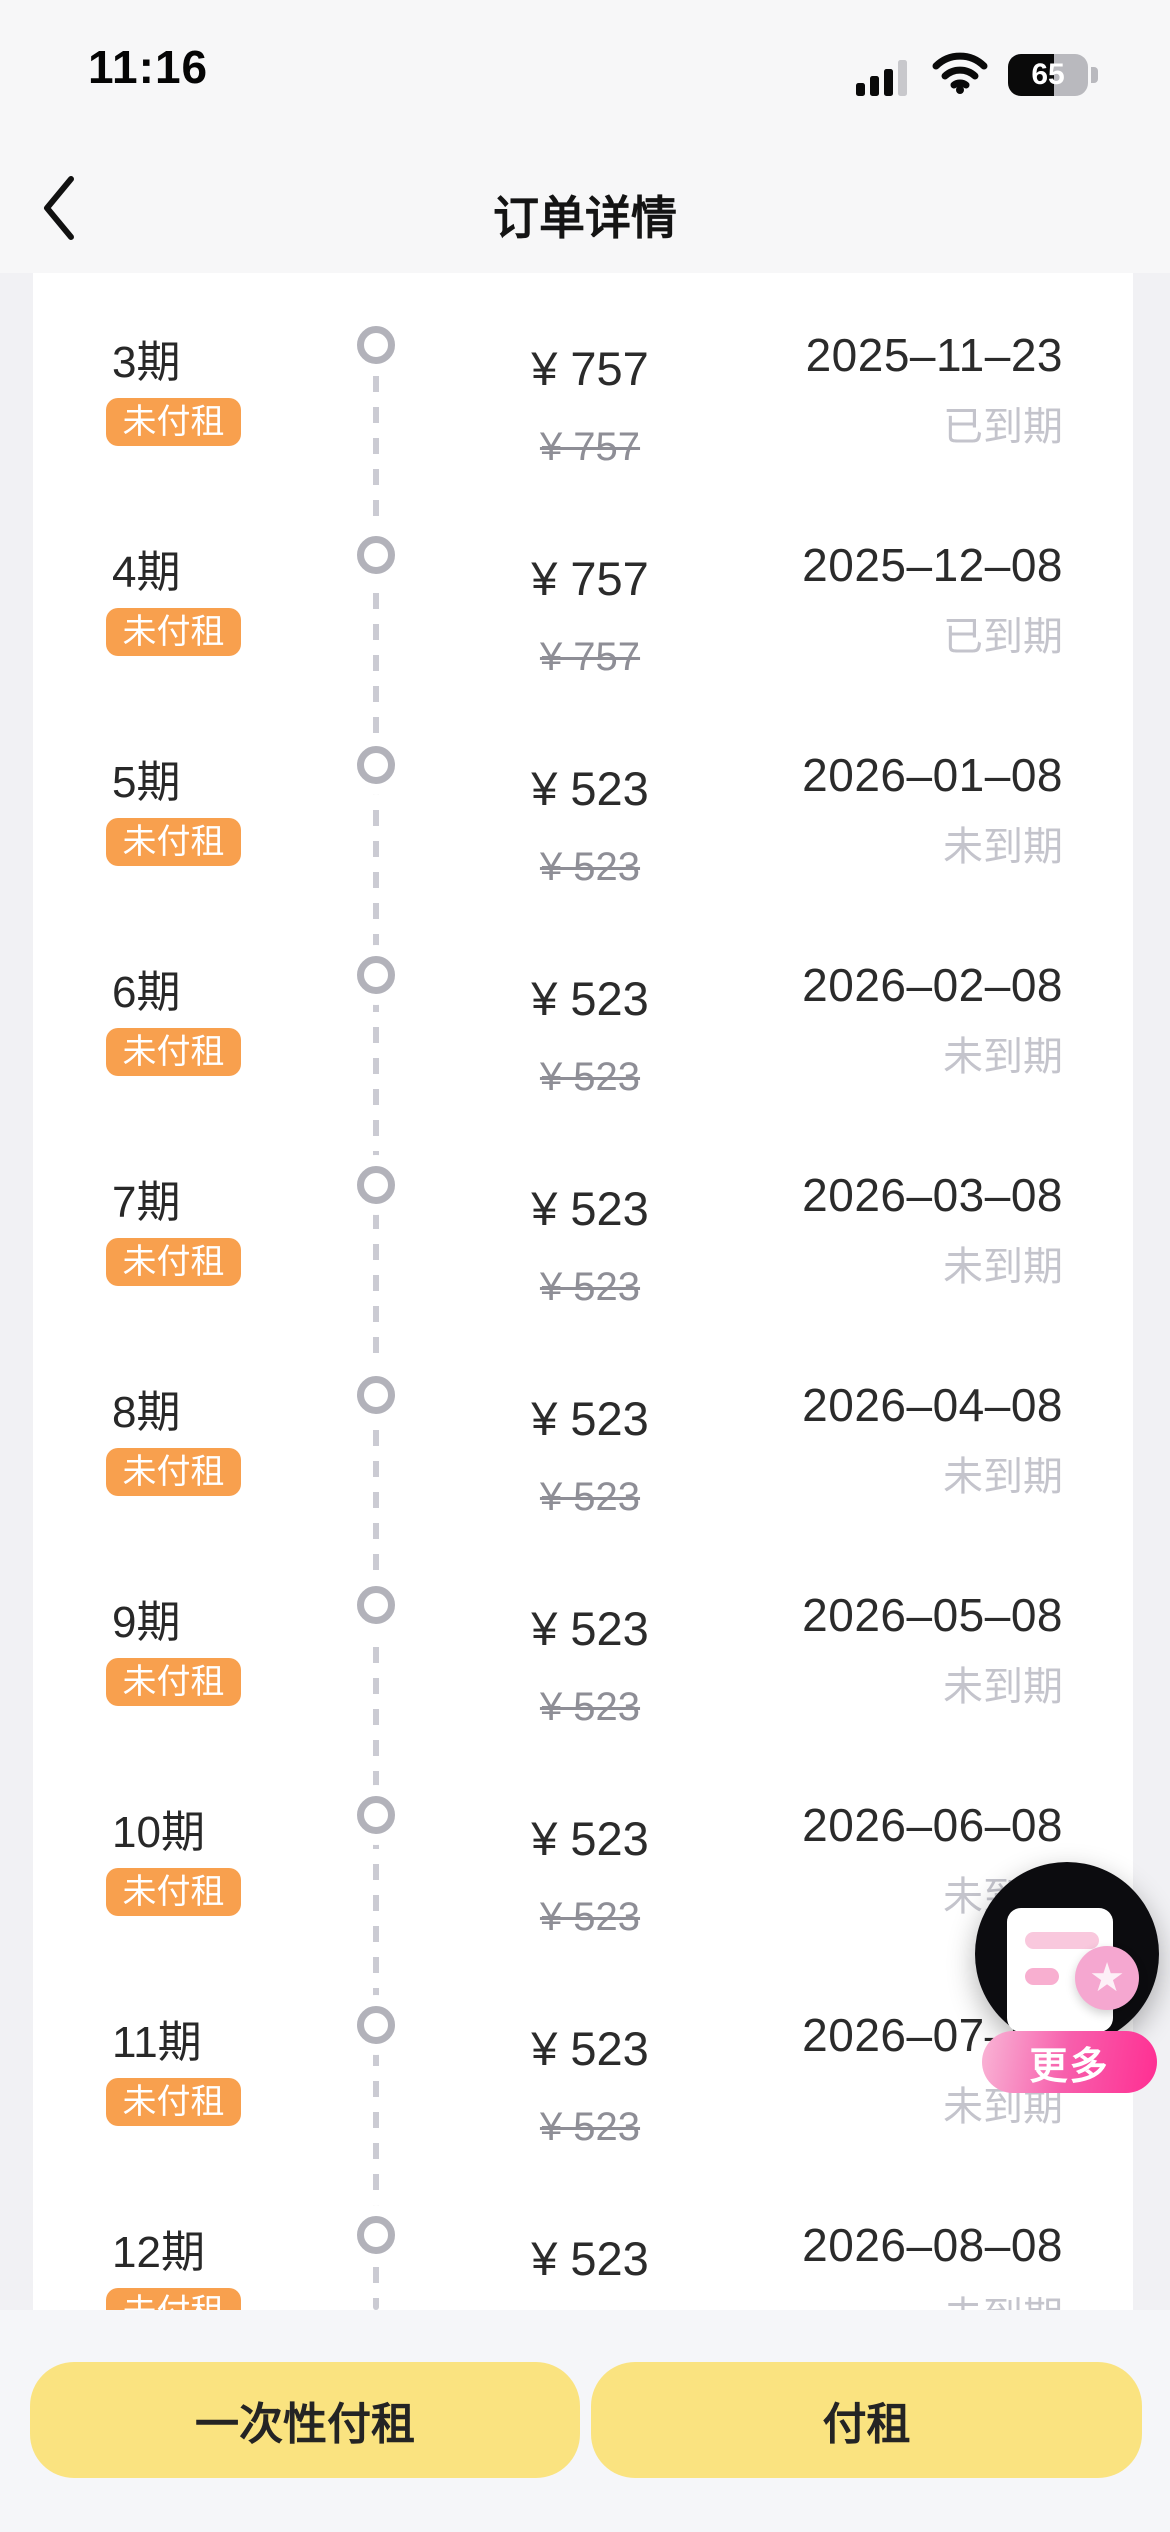 Image resolution: width=1170 pixels, height=2532 pixels. What do you see at coordinates (583, 2220) in the screenshot?
I see `installment-row: 12期 未付租 ¥ 523 ¥ 523 2026–08–08 未到期` at bounding box center [583, 2220].